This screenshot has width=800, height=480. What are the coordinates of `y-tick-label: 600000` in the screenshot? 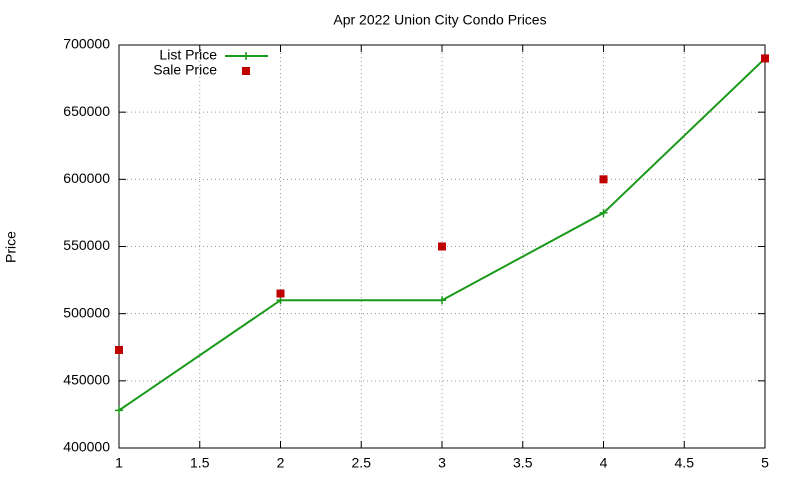 It's located at (86, 178).